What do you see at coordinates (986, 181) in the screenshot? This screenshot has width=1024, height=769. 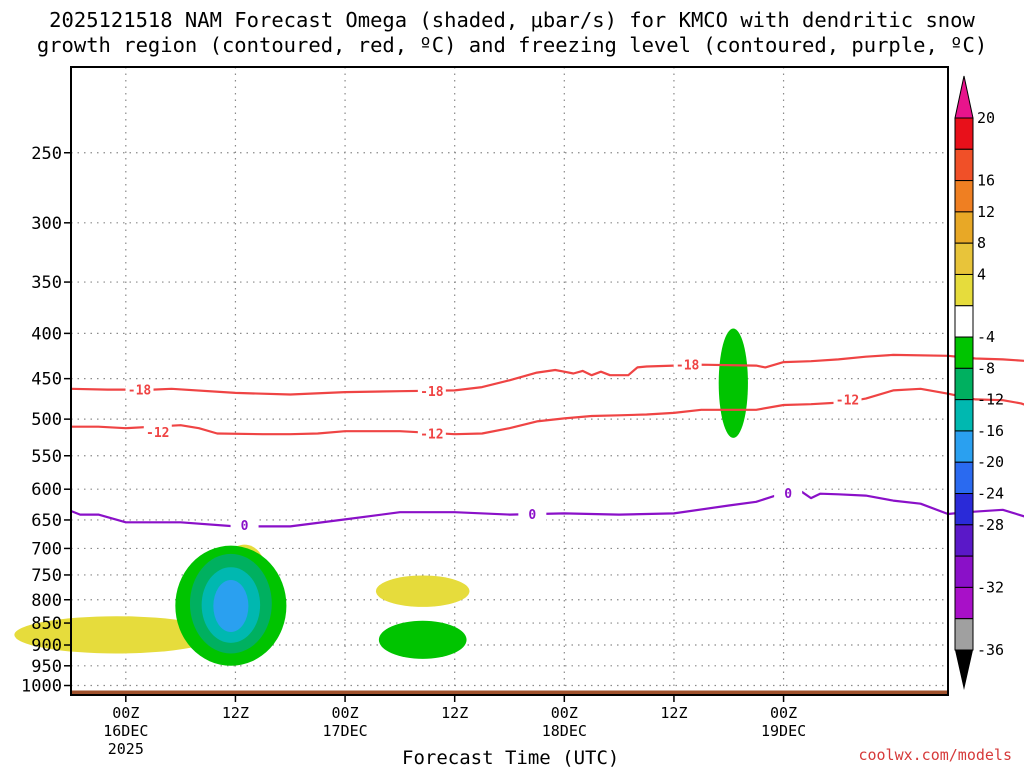 I see `colorbar-label: 16` at bounding box center [986, 181].